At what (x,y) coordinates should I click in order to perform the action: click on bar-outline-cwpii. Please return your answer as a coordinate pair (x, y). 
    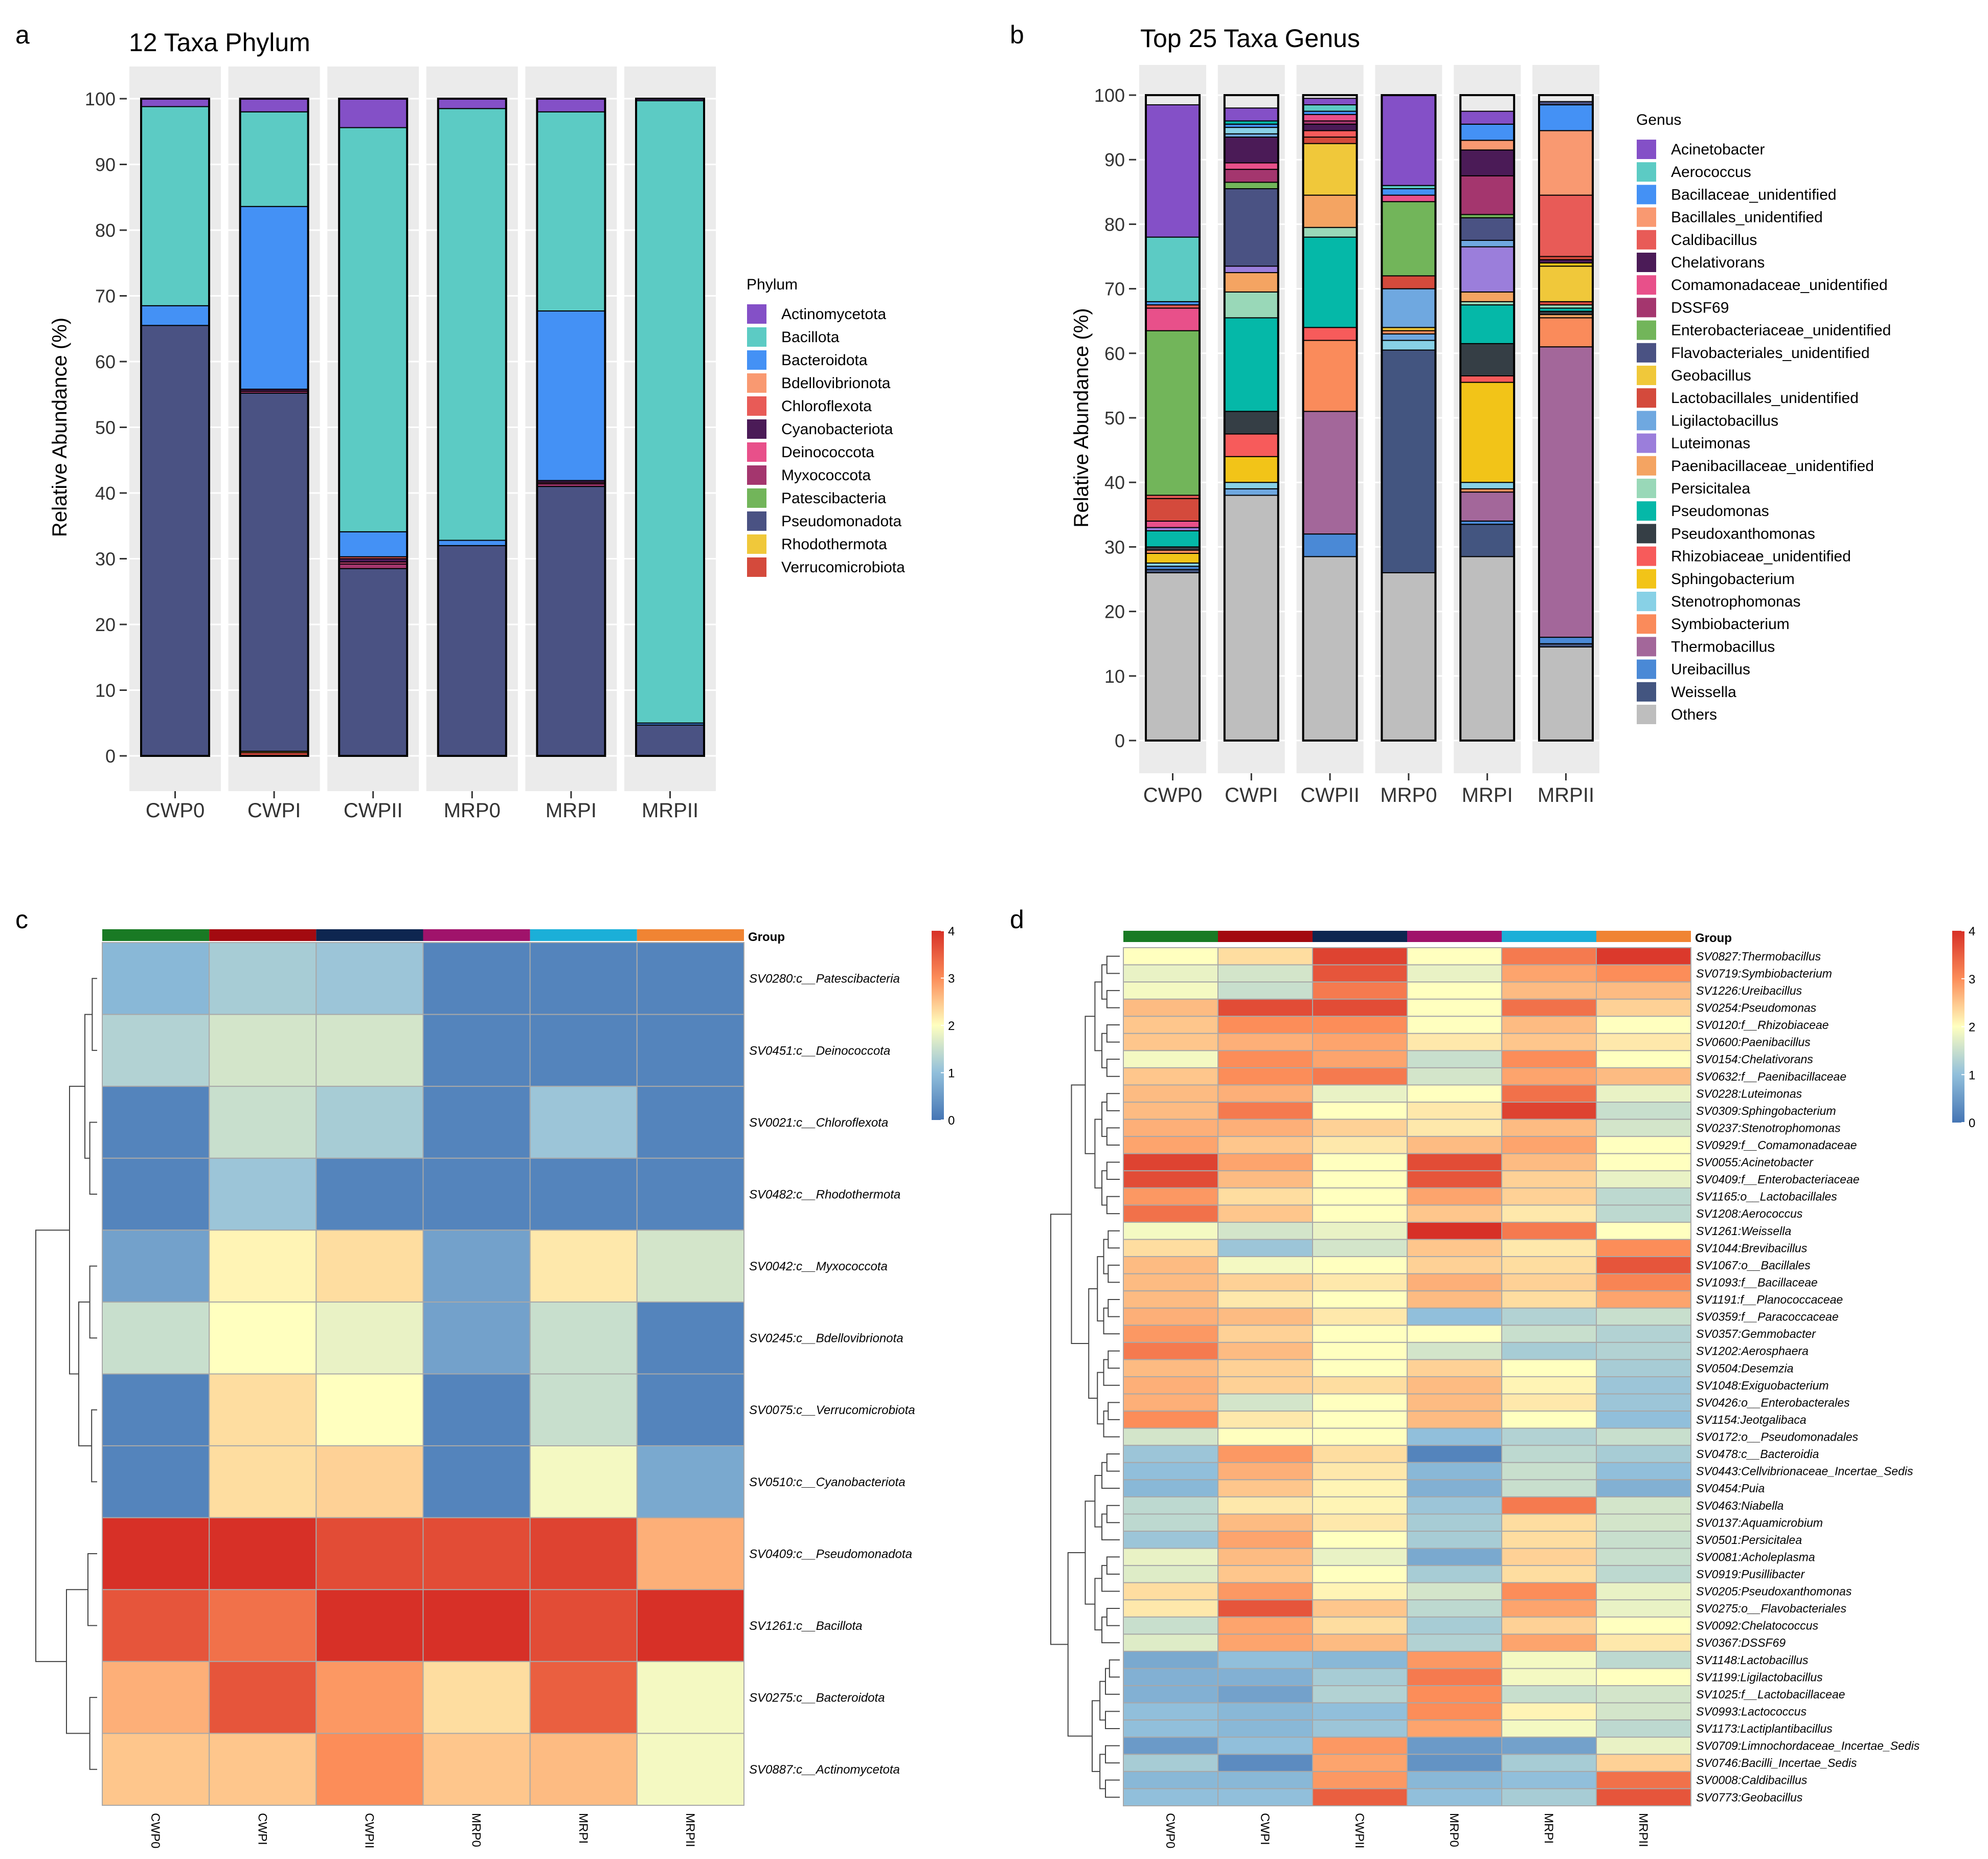
    Looking at the image, I should click on (1330, 418).